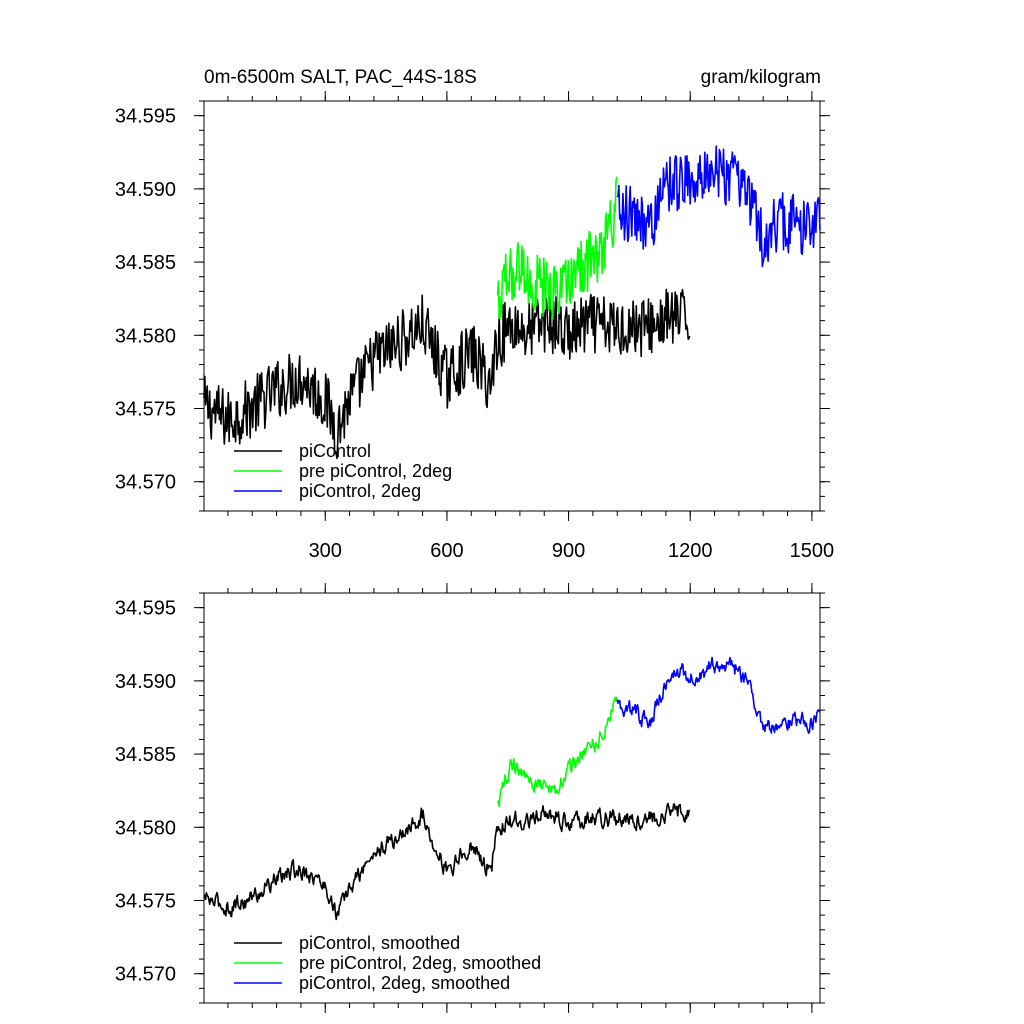 The image size is (1024, 1024). What do you see at coordinates (335, 451) in the screenshot?
I see `legend-label-1: piControl` at bounding box center [335, 451].